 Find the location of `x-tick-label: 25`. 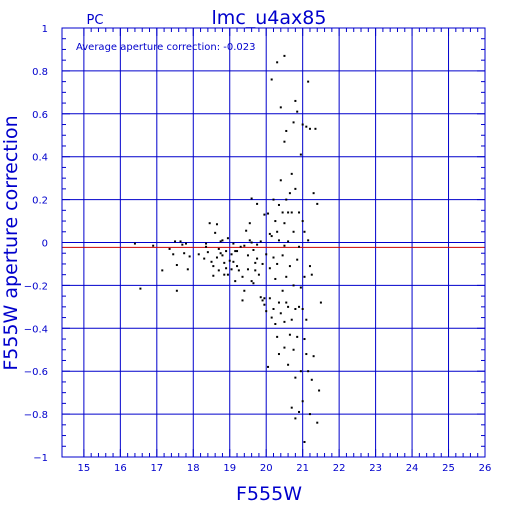

x-tick-label: 25 is located at coordinates (448, 468).